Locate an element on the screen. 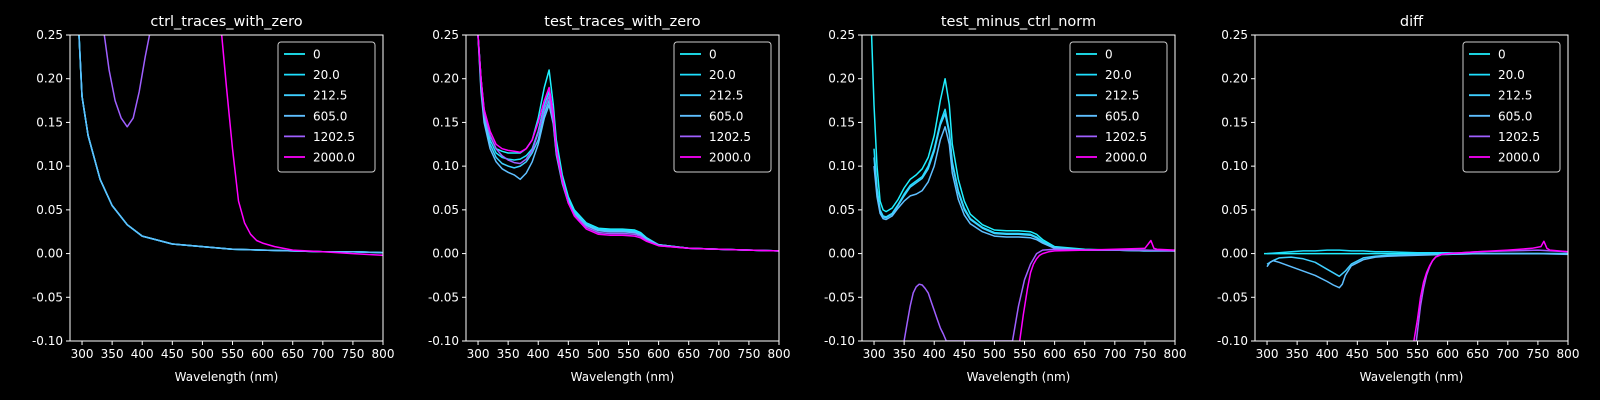 The image size is (1600, 400). chart-title: test_minus_ctrl_norm is located at coordinates (1018, 22).